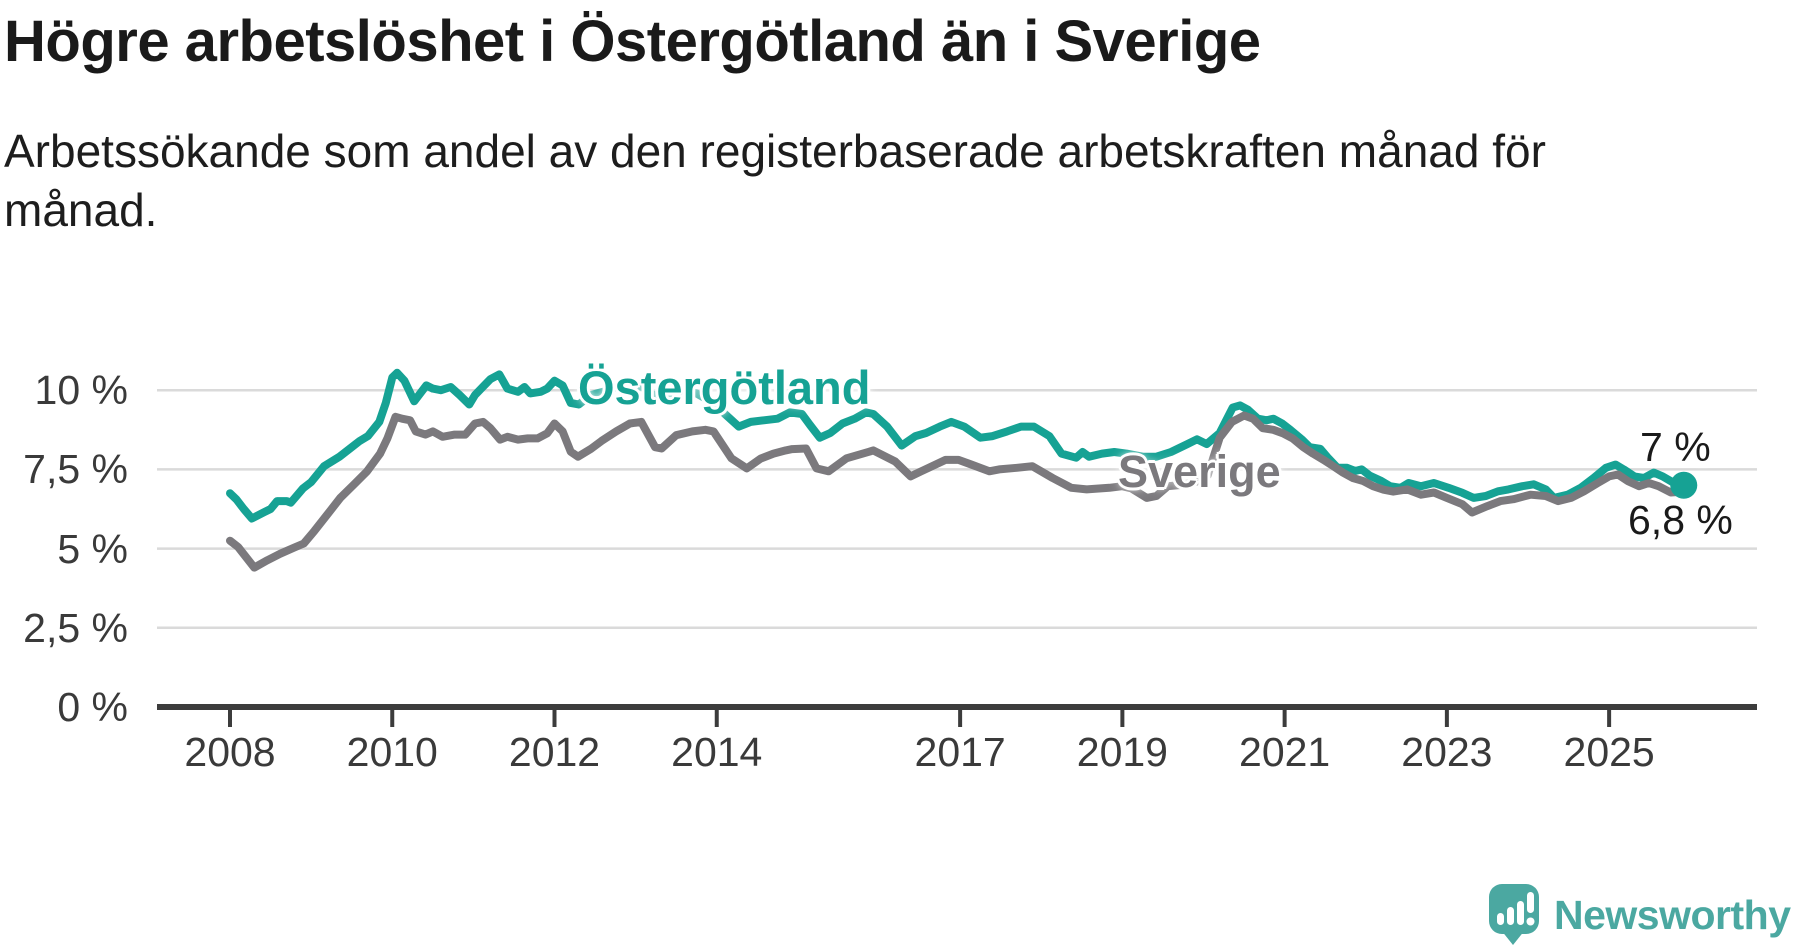 Image resolution: width=1800 pixels, height=948 pixels. Describe the element at coordinates (1122, 752) in the screenshot. I see `x-axis-tick-label: 2019` at that location.